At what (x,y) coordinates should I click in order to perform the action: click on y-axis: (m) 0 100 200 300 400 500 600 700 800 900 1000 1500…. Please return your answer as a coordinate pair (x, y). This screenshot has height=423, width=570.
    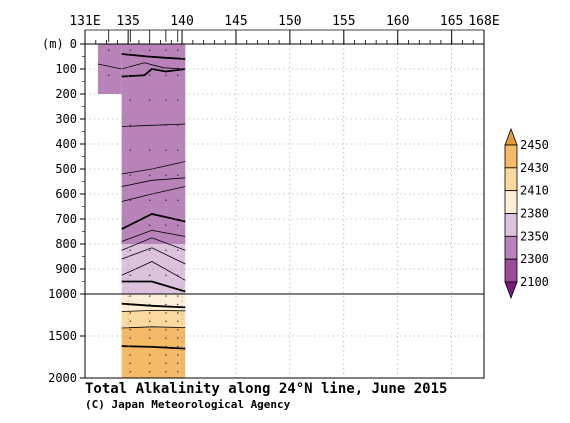
    Looking at the image, I should click on (63, 211).